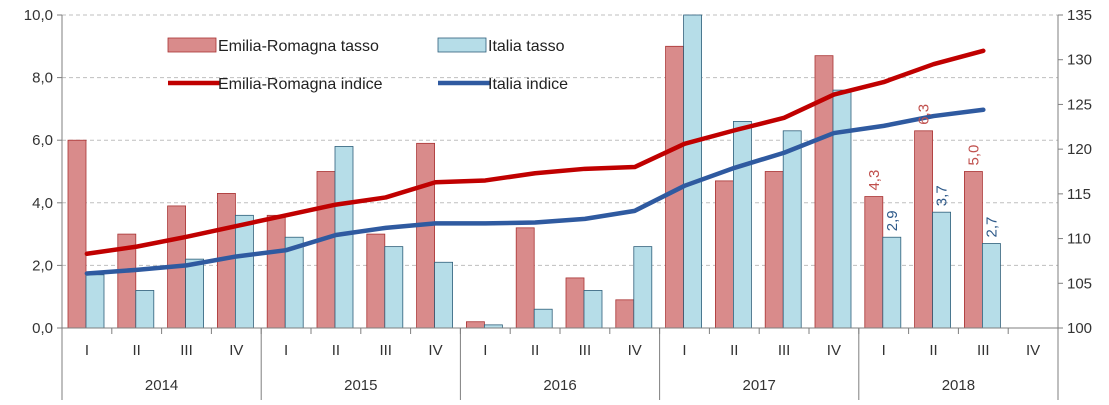 The width and height of the screenshot is (1109, 405). I want to click on y-tick-label: 2,0, so click(42, 265).